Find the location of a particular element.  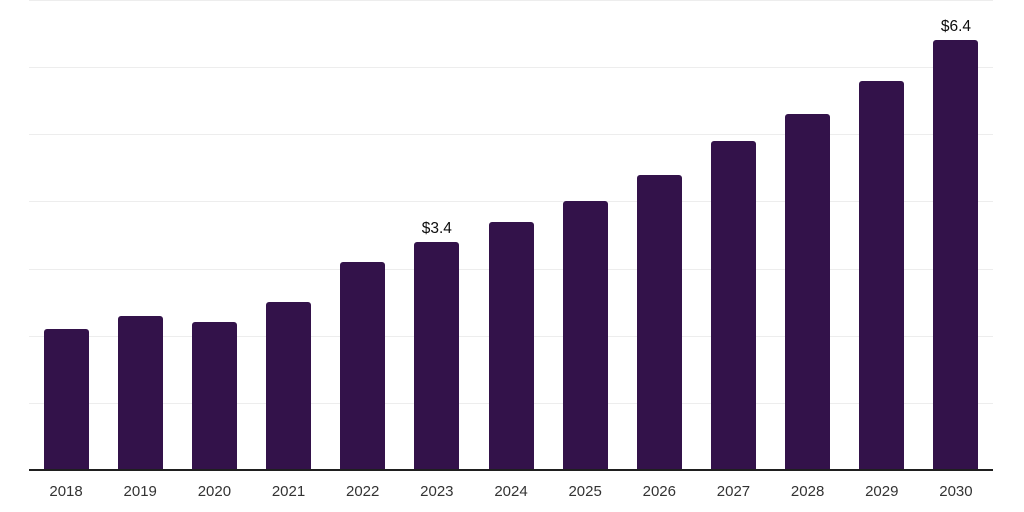

x-label-2028: 2028 is located at coordinates (807, 491).